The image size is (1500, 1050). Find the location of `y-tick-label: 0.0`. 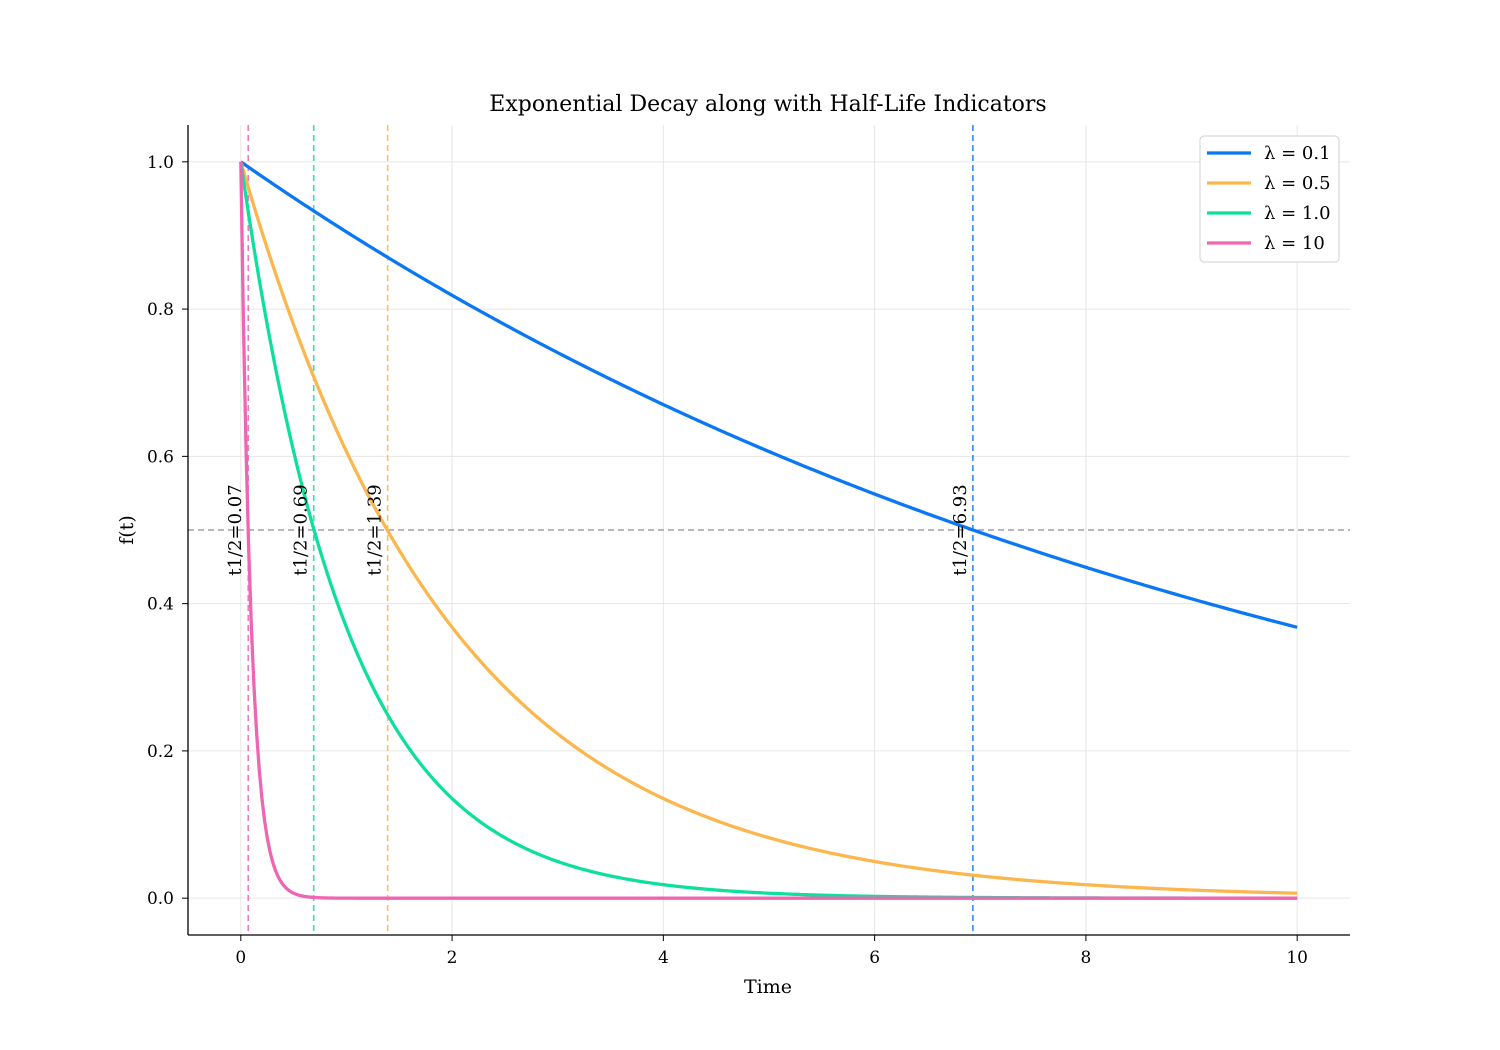

y-tick-label: 0.0 is located at coordinates (160, 899).